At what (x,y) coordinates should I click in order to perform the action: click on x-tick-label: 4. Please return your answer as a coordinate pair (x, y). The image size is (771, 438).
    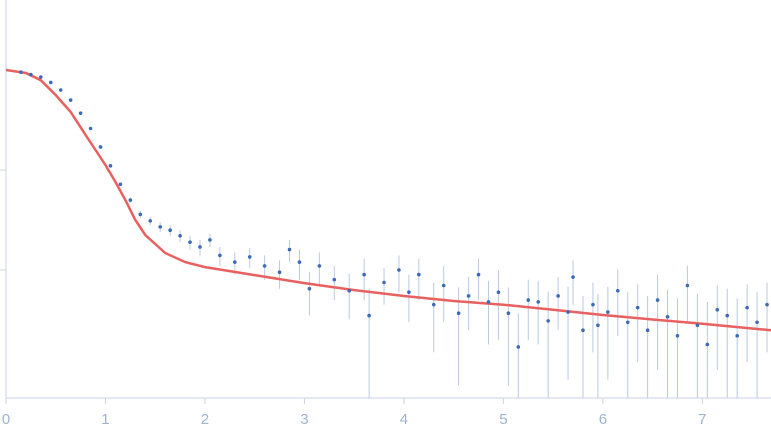
    Looking at the image, I should click on (404, 419).